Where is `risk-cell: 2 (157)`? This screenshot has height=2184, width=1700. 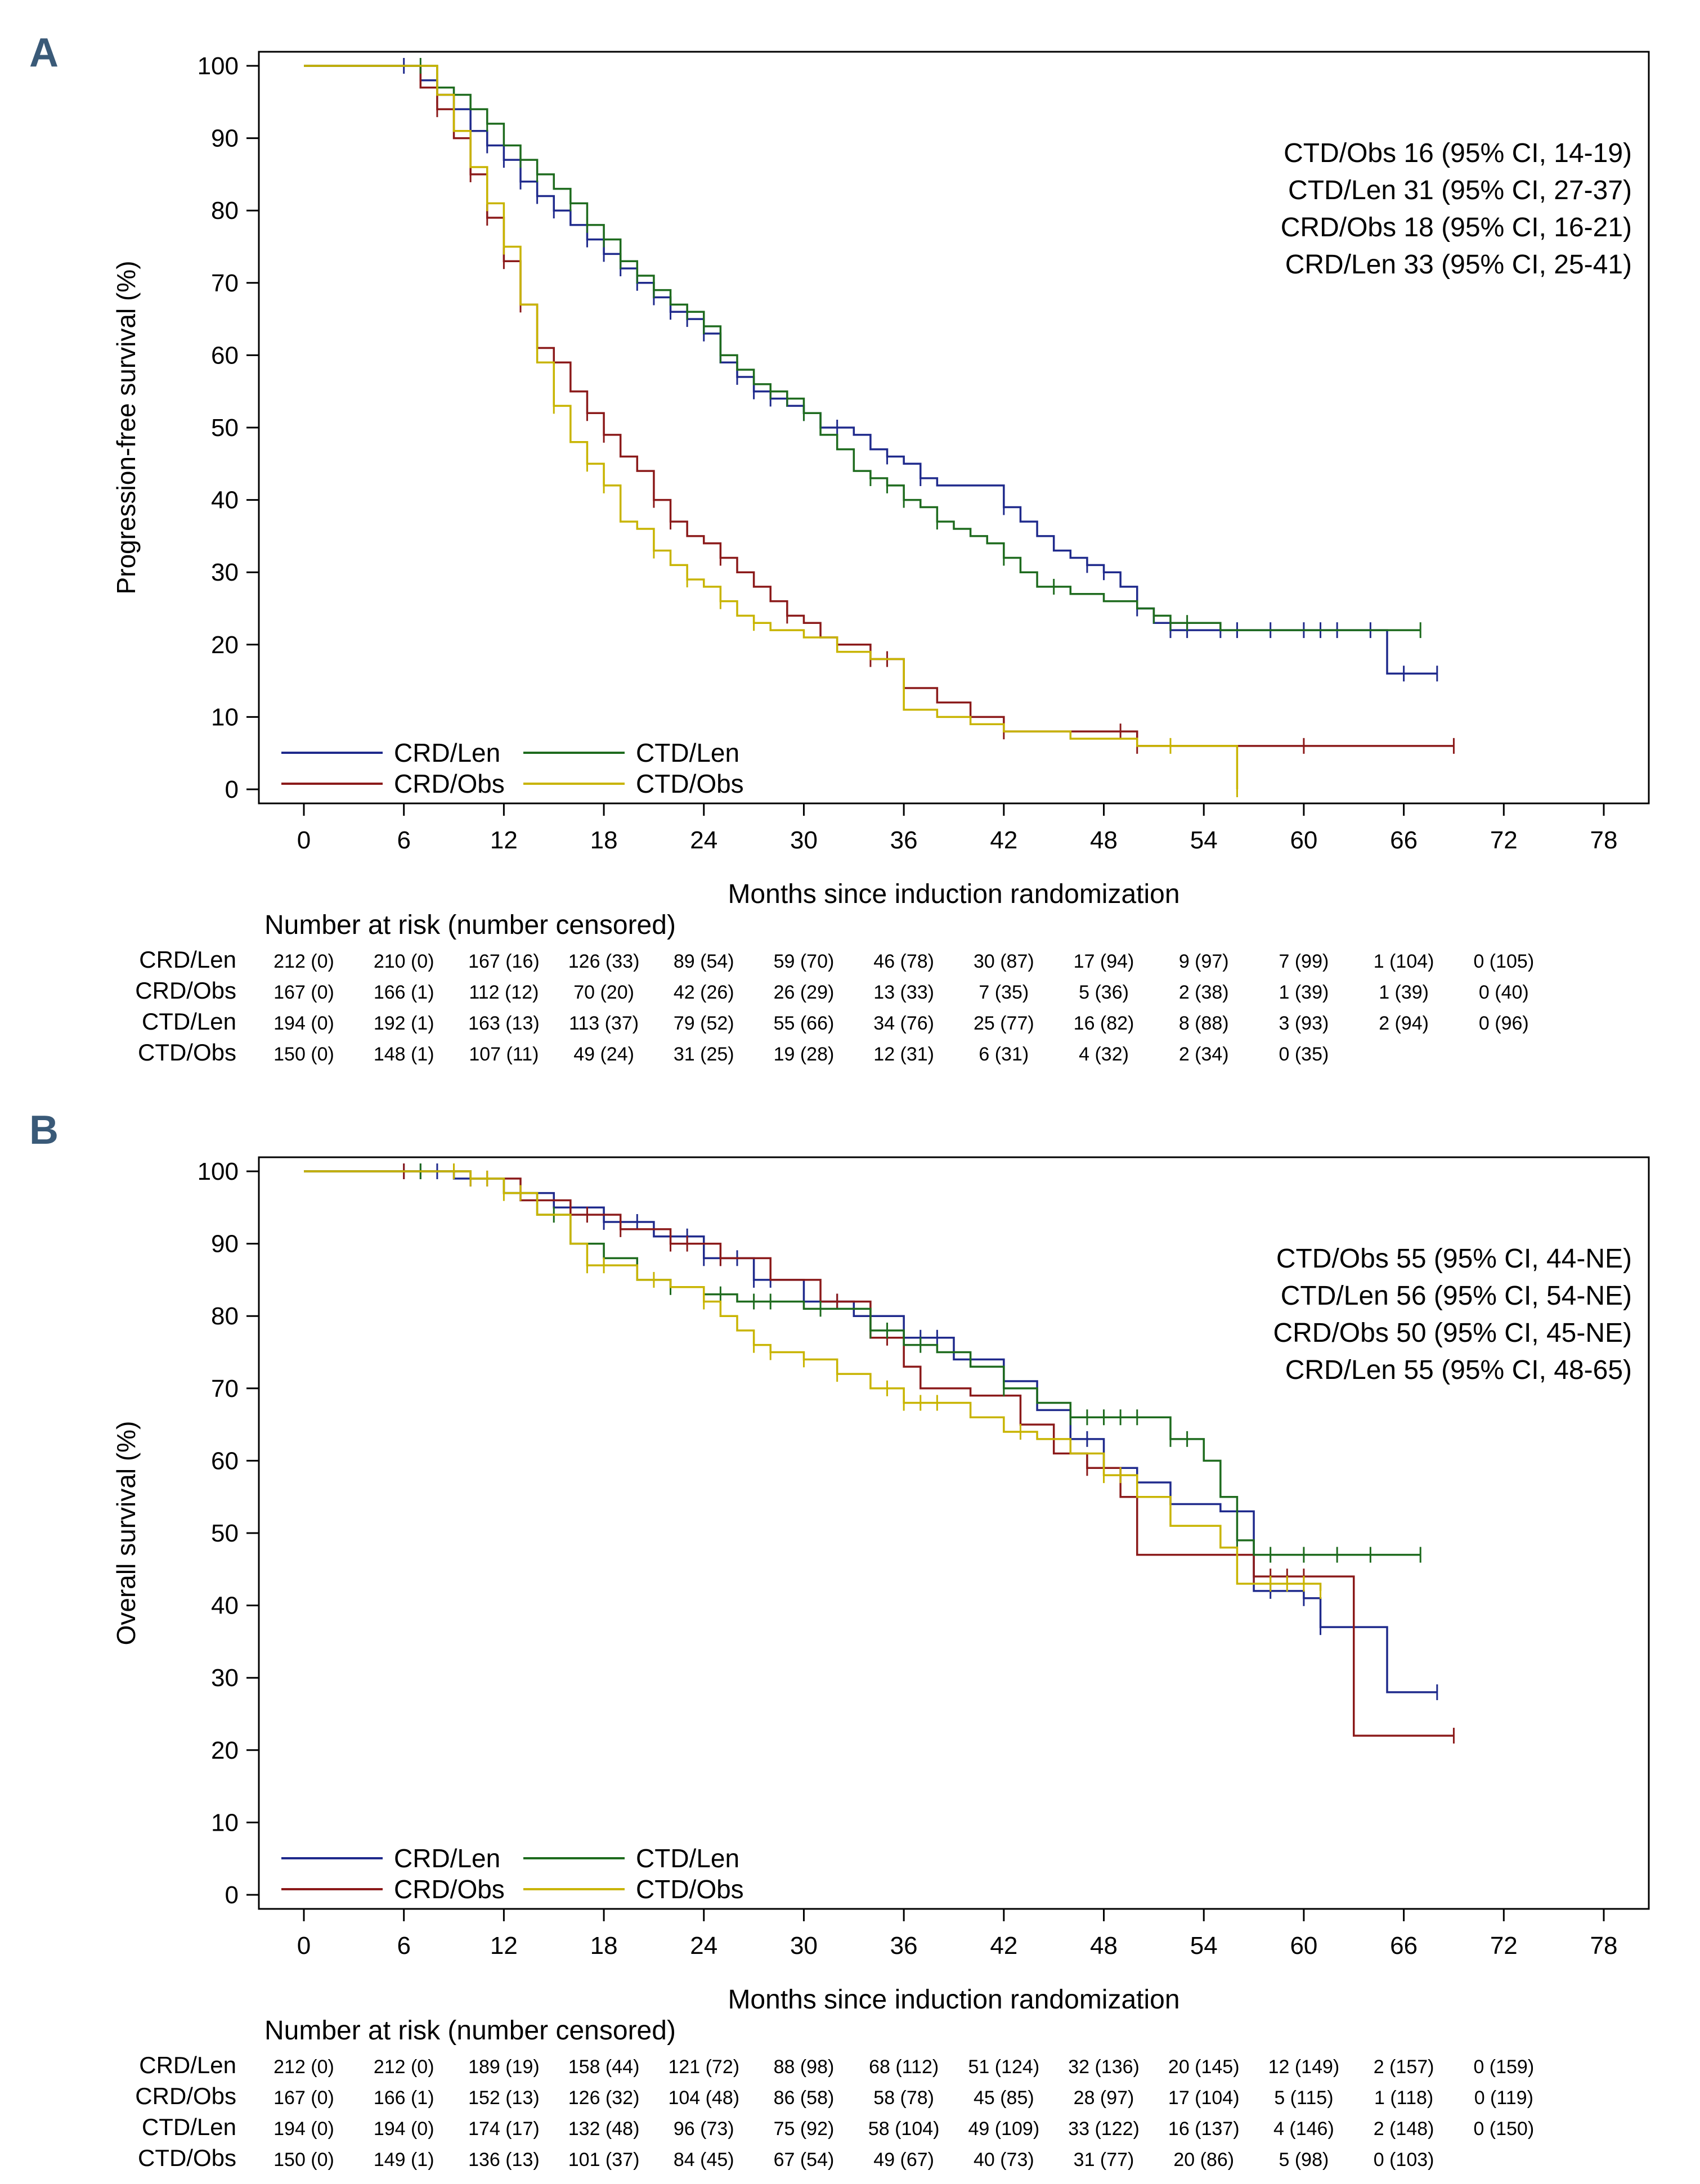 risk-cell: 2 (157) is located at coordinates (1404, 2067).